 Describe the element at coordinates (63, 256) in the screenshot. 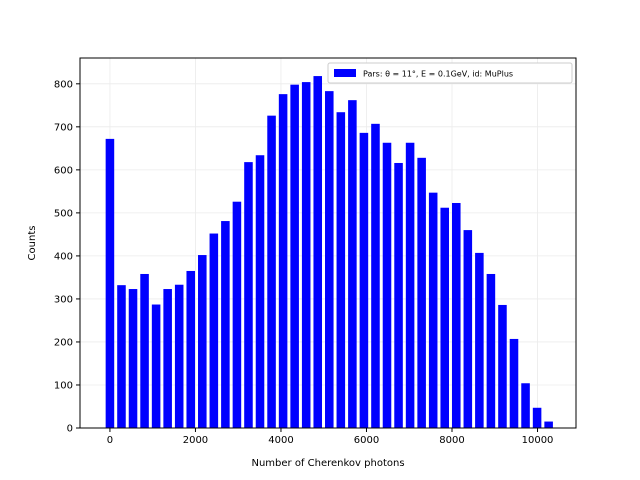

I see `y-tick-label: 400` at that location.